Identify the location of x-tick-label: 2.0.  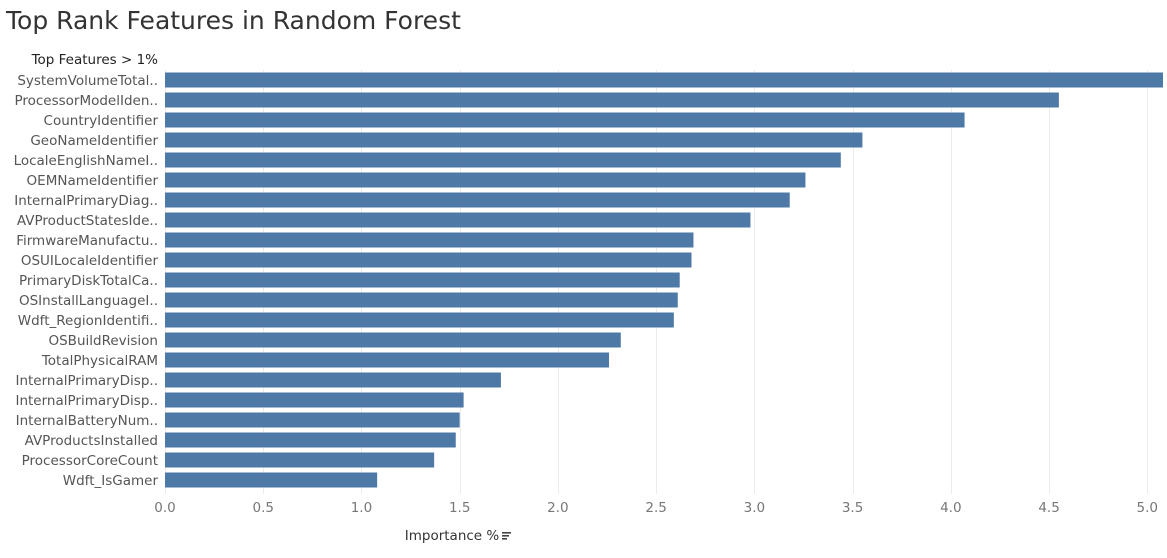
(557, 508).